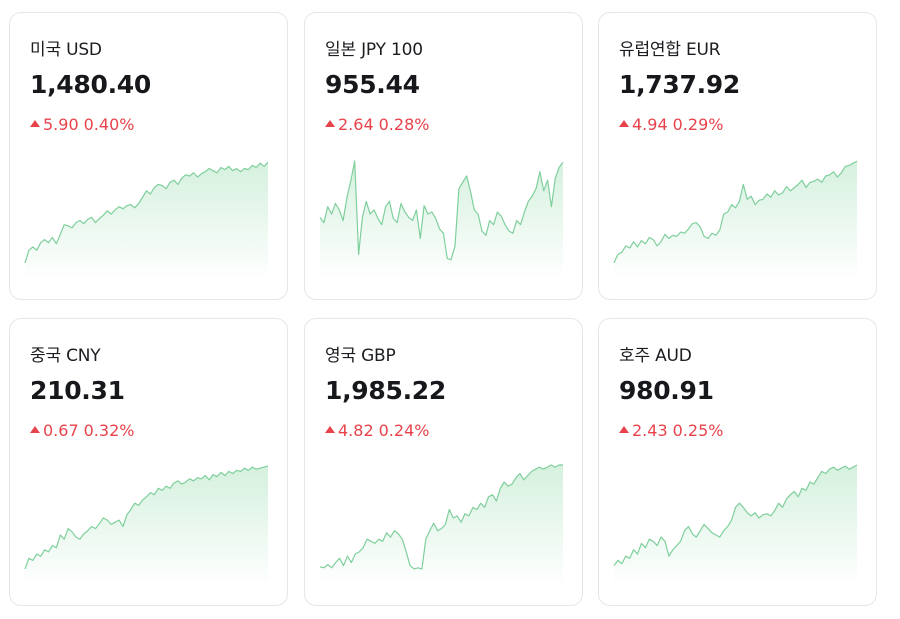 Image resolution: width=900 pixels, height=619 pixels. Describe the element at coordinates (82, 124) in the screenshot. I see `rate-change: 5.90 0.40%` at that location.